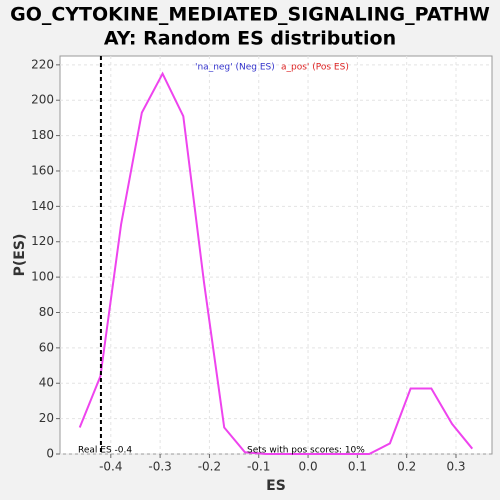  Describe the element at coordinates (42, 241) in the screenshot. I see `y-tick-label: 120` at that location.